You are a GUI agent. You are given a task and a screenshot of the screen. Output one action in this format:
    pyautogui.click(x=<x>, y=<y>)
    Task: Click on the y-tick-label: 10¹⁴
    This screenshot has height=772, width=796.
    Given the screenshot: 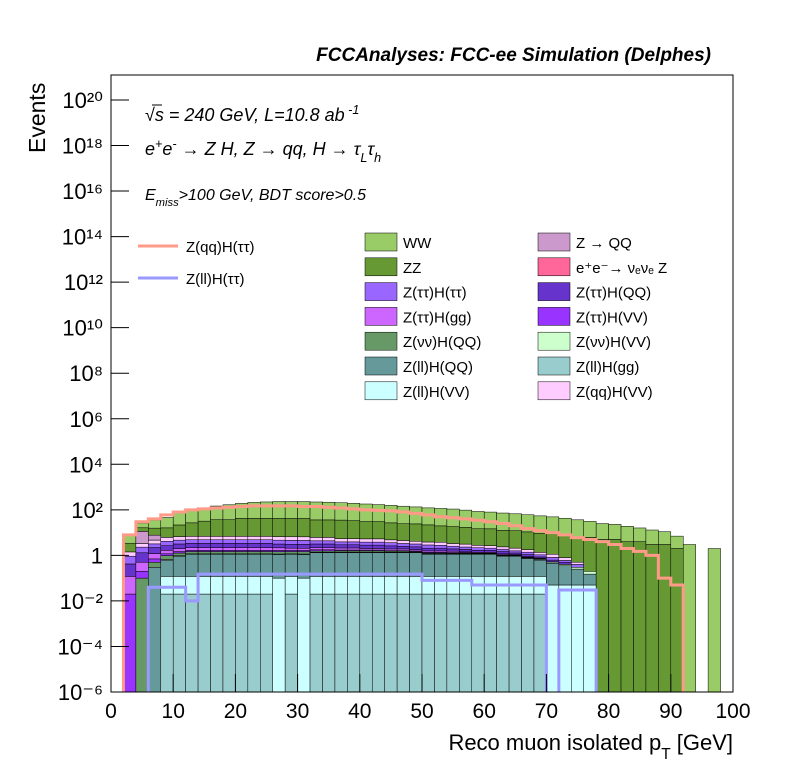 What is the action you would take?
    pyautogui.click(x=82, y=237)
    